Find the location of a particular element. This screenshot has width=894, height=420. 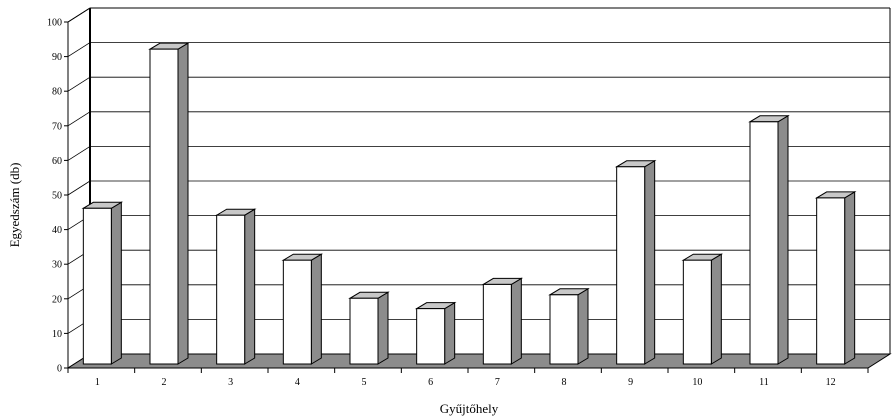

y-tick-label: 40 is located at coordinates (57, 230).